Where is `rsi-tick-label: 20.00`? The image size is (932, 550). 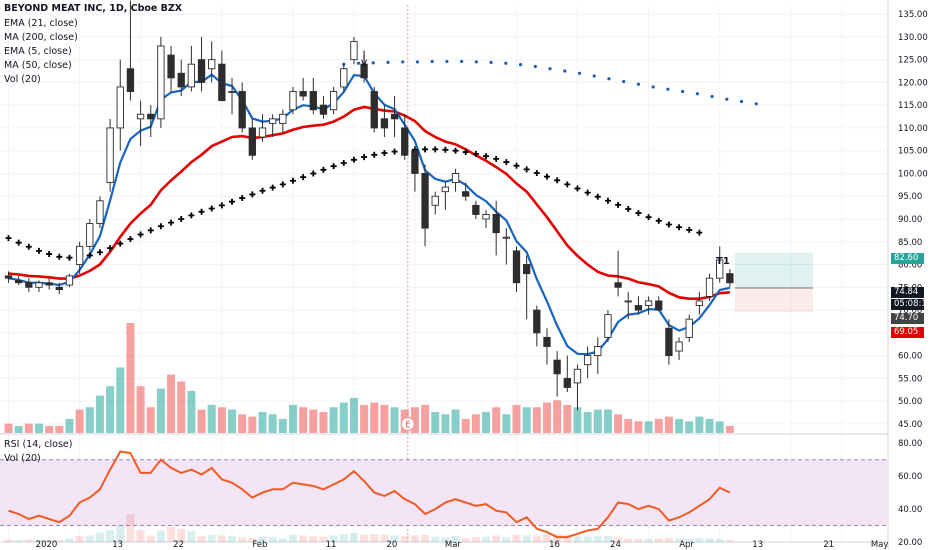 rsi-tick-label: 20.00 is located at coordinates (910, 543).